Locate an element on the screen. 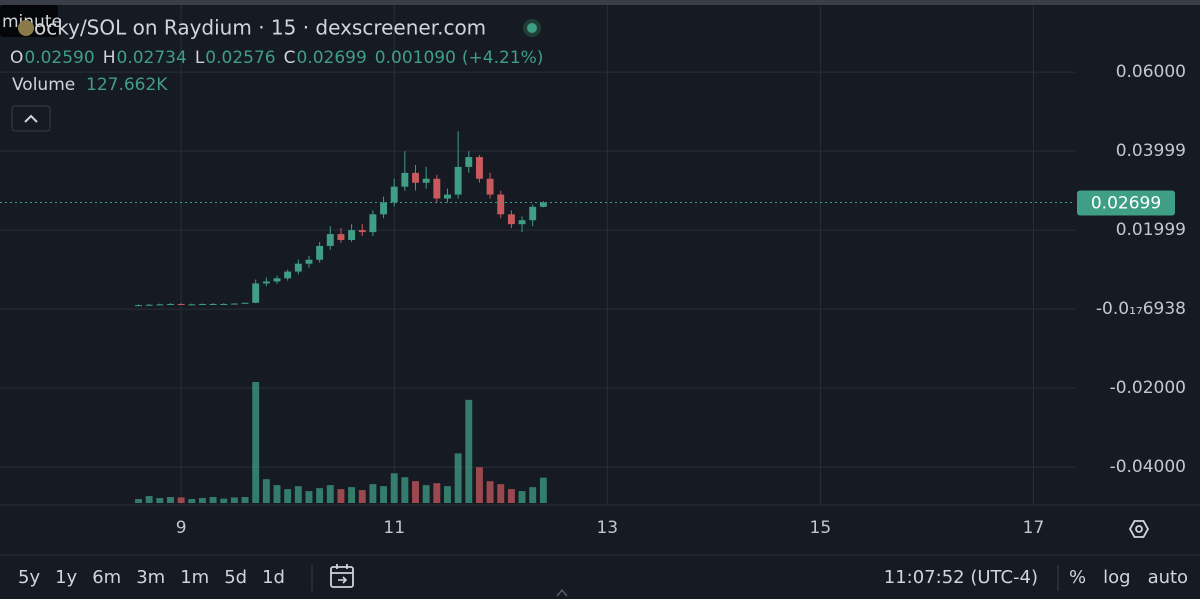 This screenshot has width=1200, height=599. range-button: 5d is located at coordinates (235, 577).